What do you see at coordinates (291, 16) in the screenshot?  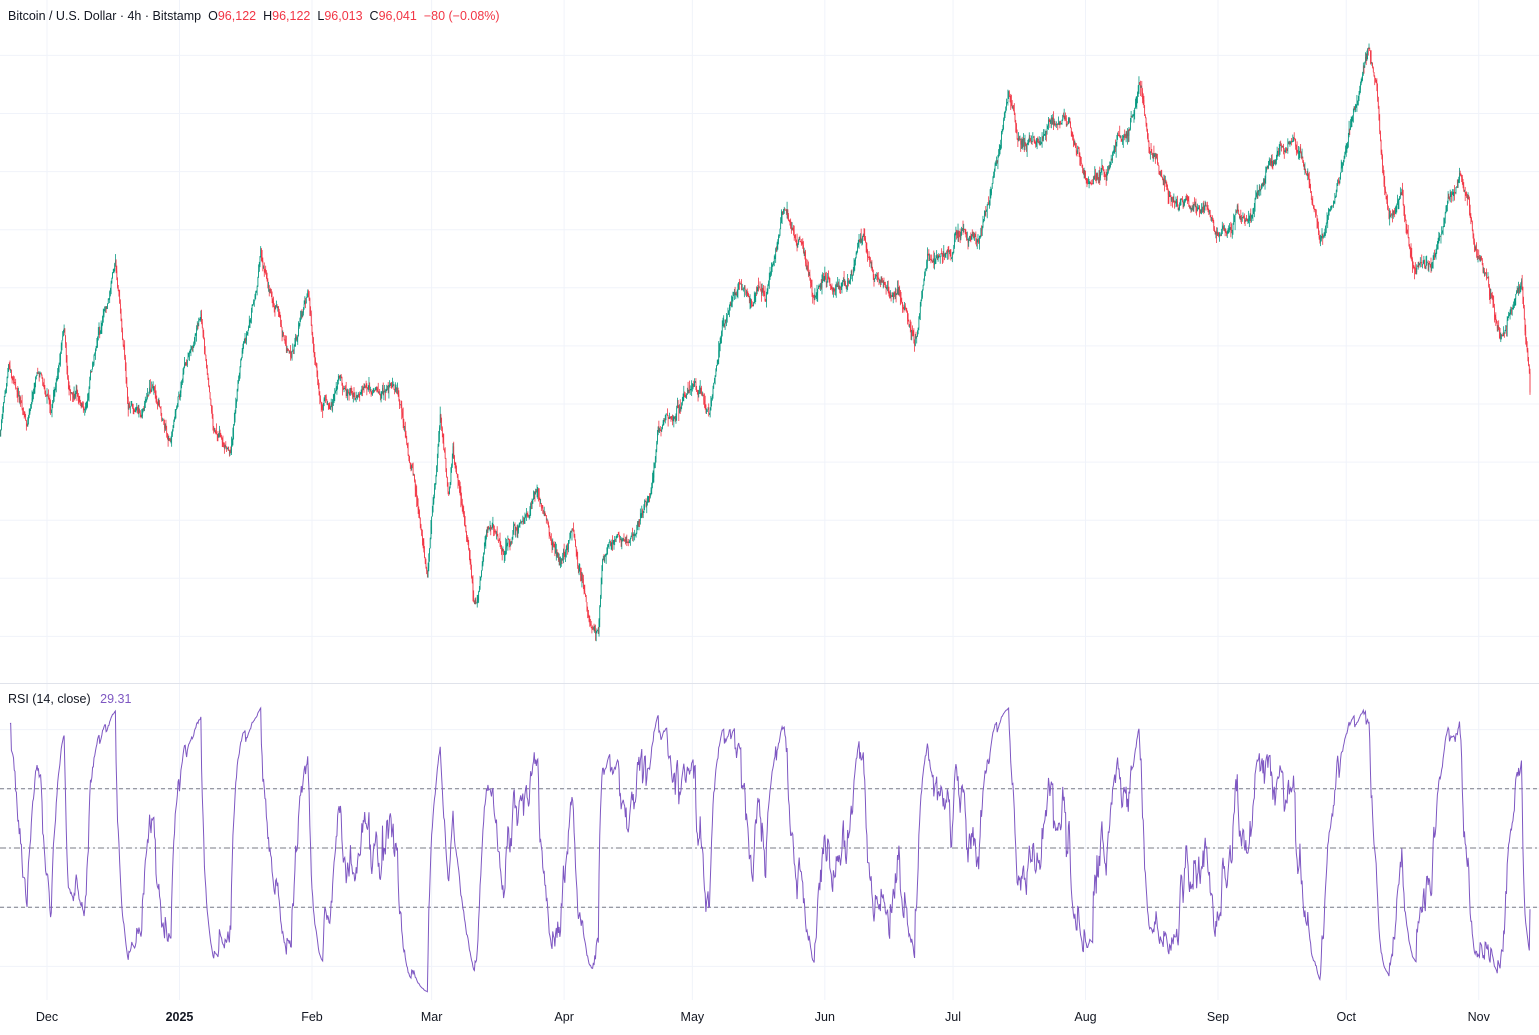 I see `high-value: 96,122` at bounding box center [291, 16].